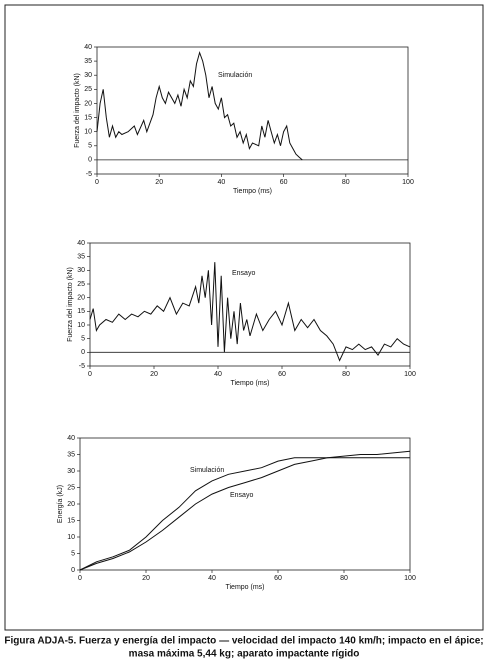 The width and height of the screenshot is (489, 667). What do you see at coordinates (241, 495) in the screenshot?
I see `series-label: Ensayo` at bounding box center [241, 495].